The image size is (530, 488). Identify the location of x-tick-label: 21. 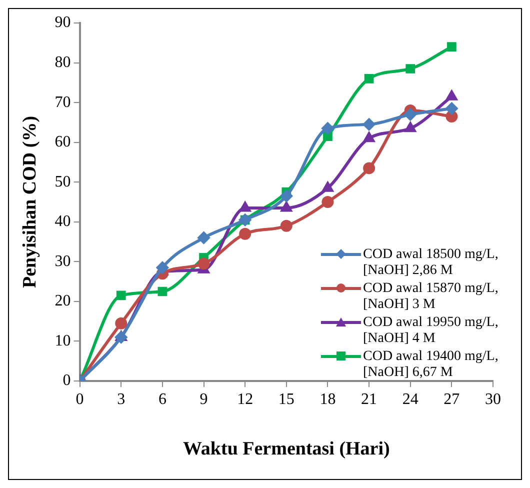
(369, 399).